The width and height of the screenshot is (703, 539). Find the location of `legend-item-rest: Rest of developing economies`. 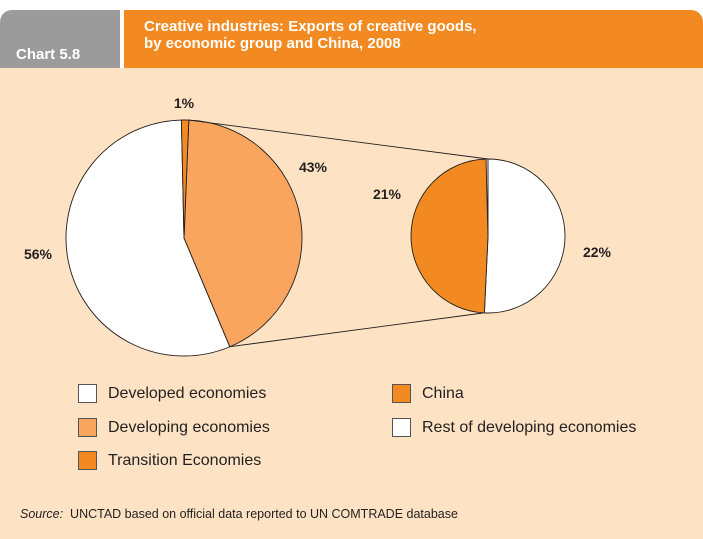

legend-item-rest: Rest of developing economies is located at coordinates (514, 427).